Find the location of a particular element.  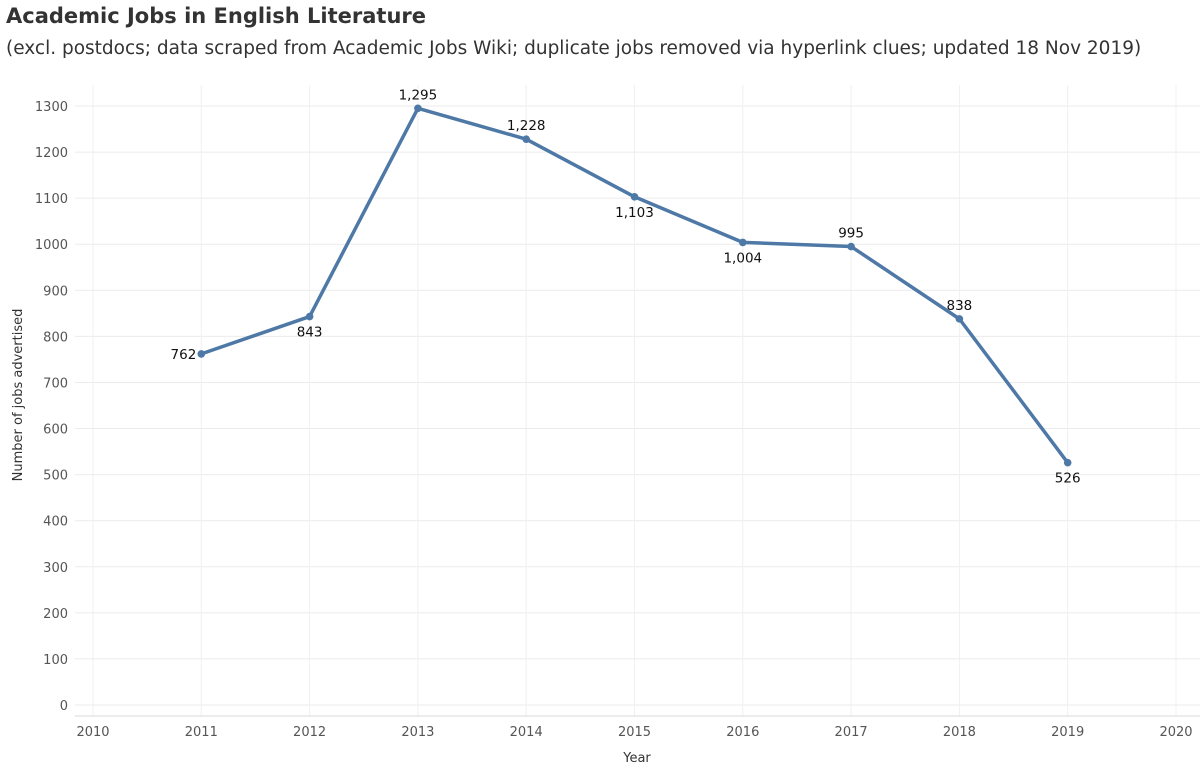

y-tick-label: 1100 is located at coordinates (51, 199).